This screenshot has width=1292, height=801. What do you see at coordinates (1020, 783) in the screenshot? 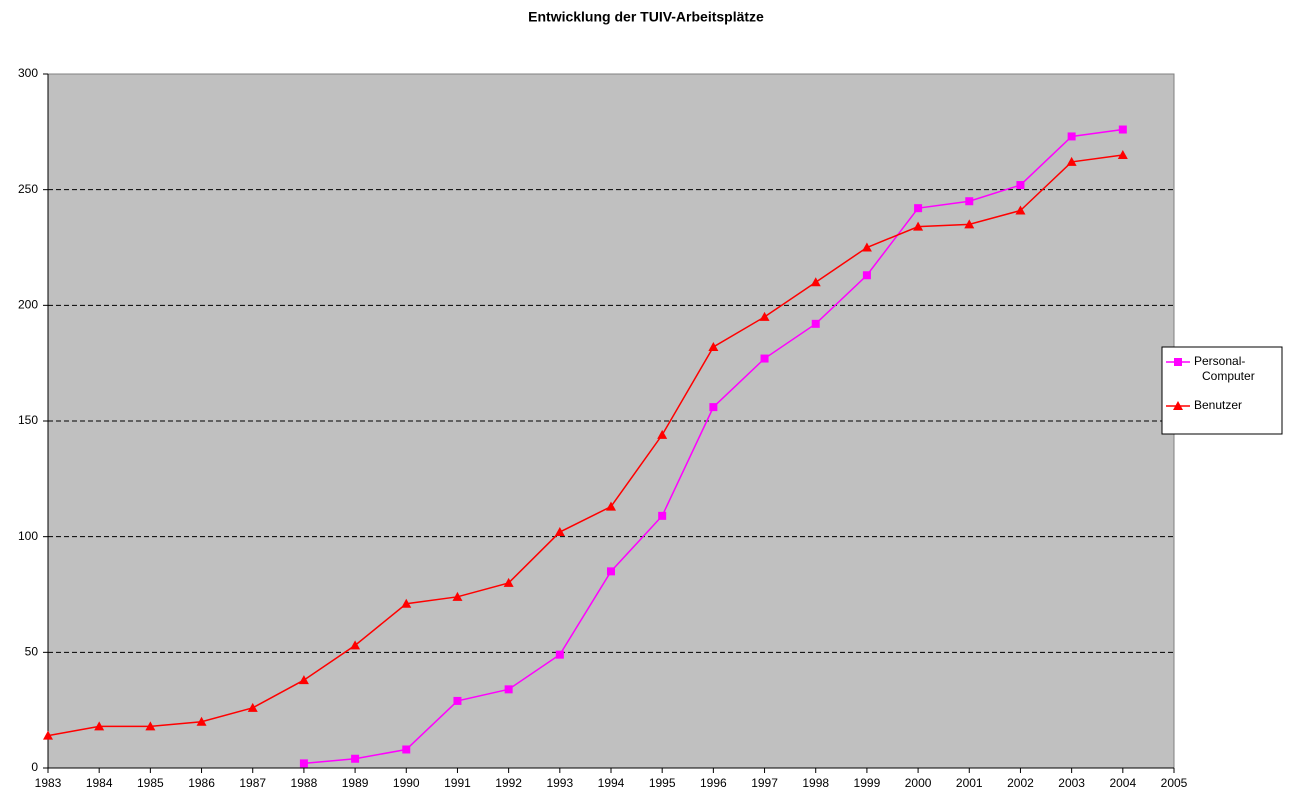
I see `x-tick-label: 2002` at bounding box center [1020, 783].